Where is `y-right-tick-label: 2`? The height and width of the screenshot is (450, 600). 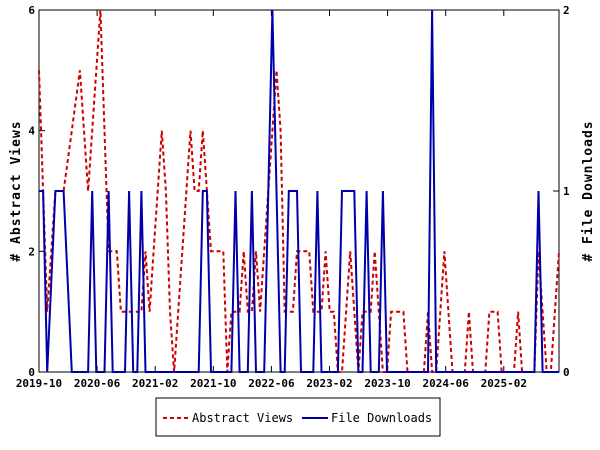
y-right-tick-label: 2 is located at coordinates (566, 10).